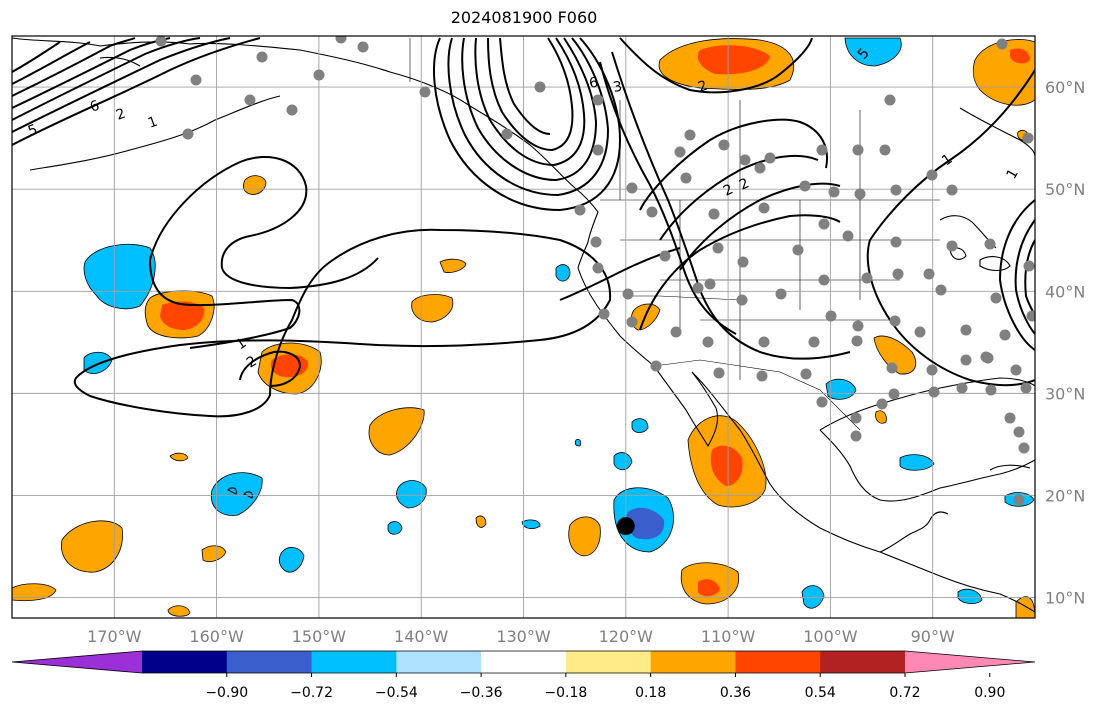  I want to click on storm-center-marker, so click(625, 526).